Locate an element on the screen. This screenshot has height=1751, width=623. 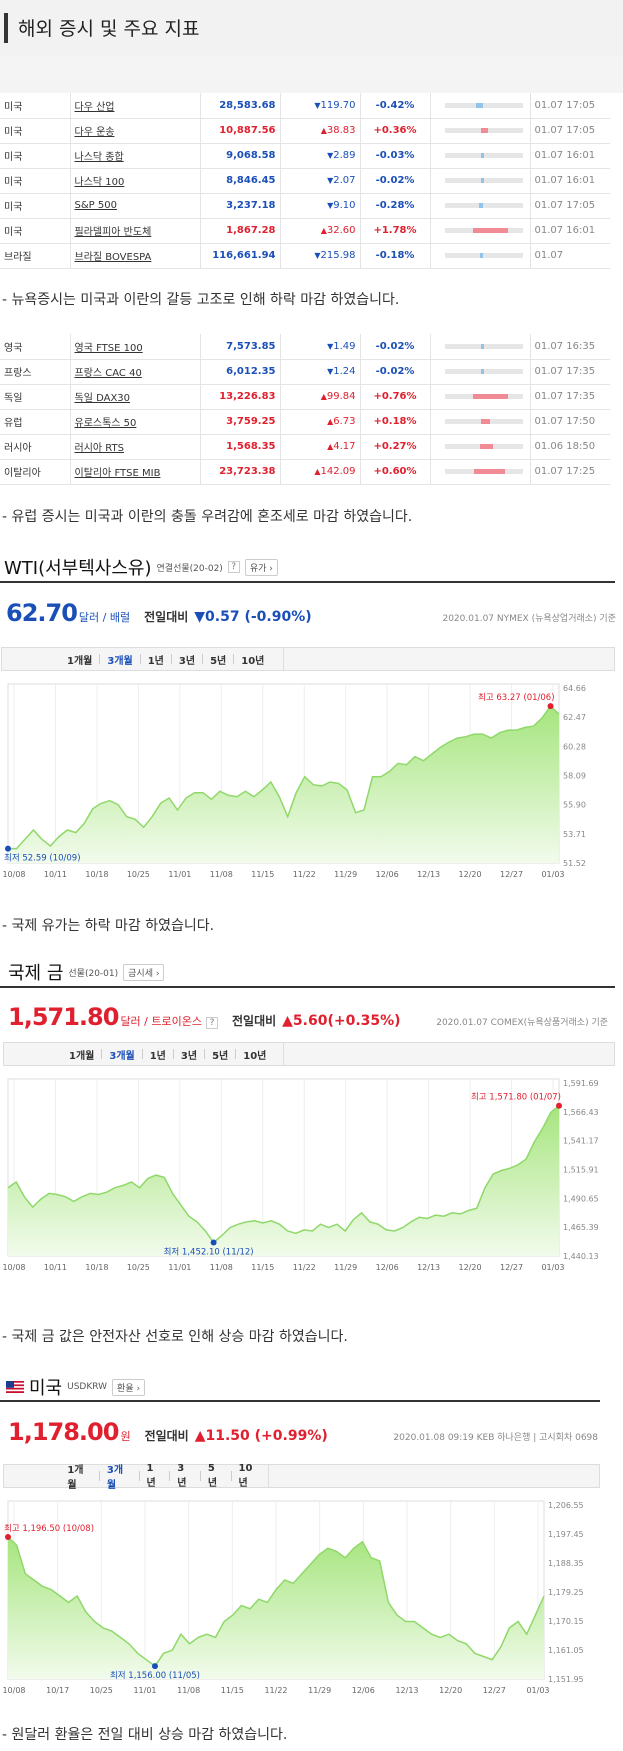
index-percent: +0.76% is located at coordinates (395, 397).